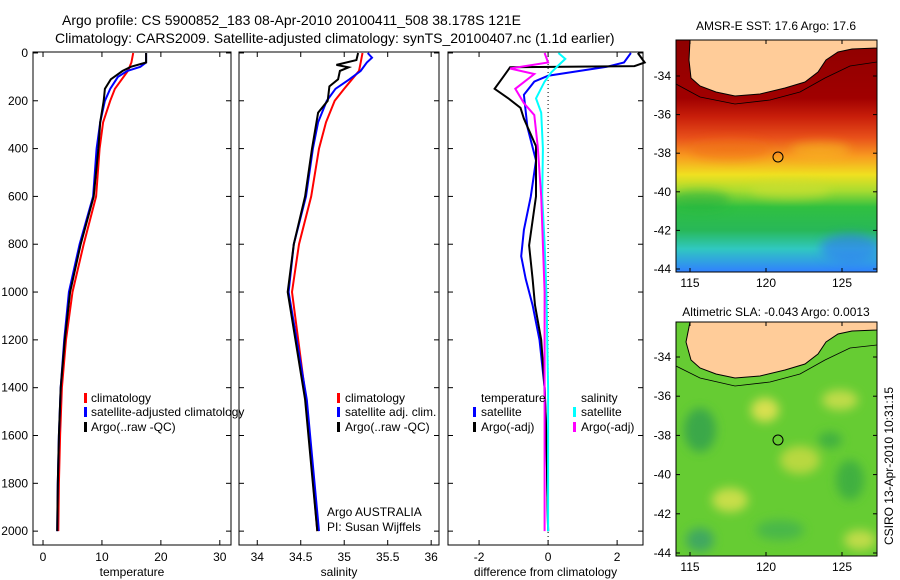  Describe the element at coordinates (474, 412) in the screenshot. I see `legend-mark-temp-satellite` at that location.